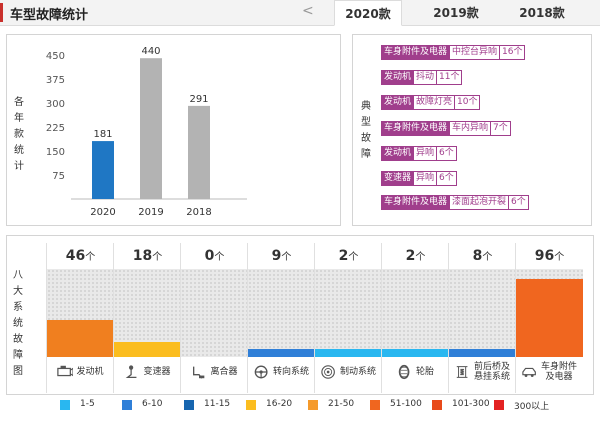 This screenshot has height=422, width=600. What do you see at coordinates (55, 104) in the screenshot?
I see `y-tick-label: 300` at bounding box center [55, 104].